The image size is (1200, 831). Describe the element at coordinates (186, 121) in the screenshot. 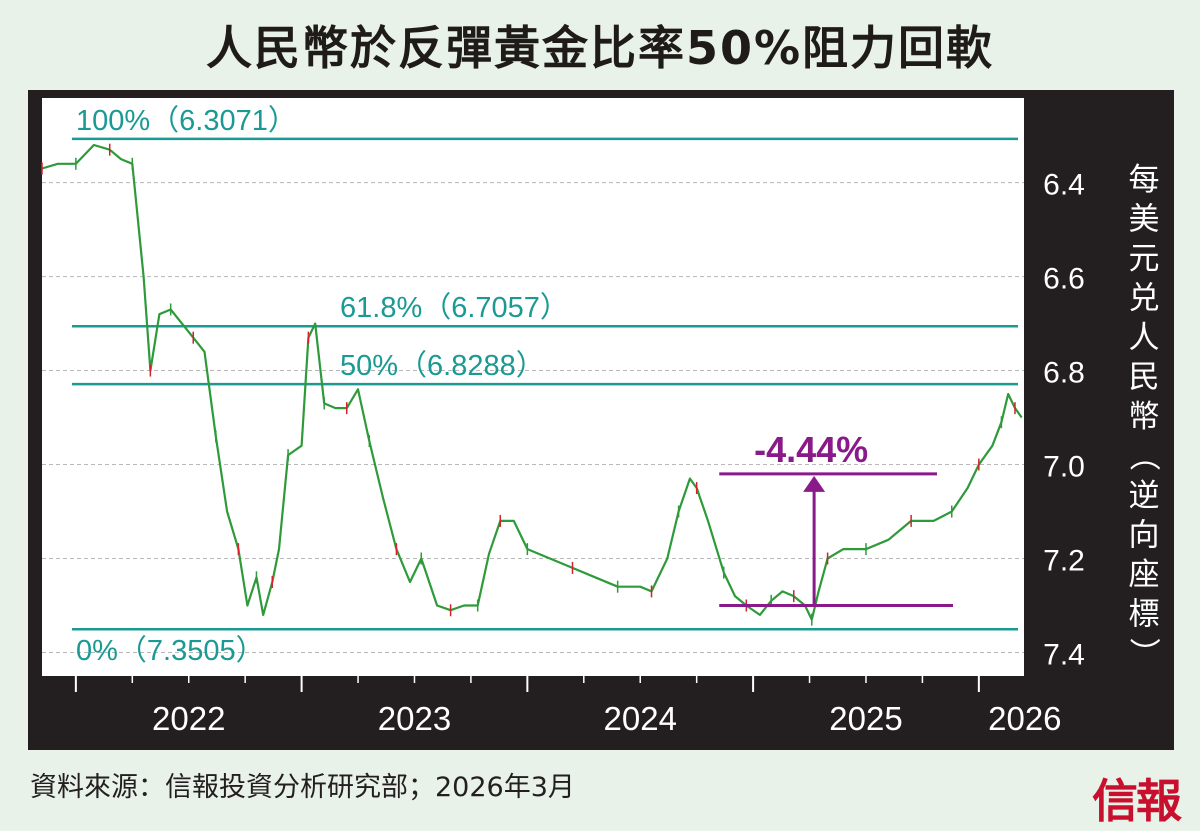

I see `fib-level-label: 100%（6.3071）` at that location.